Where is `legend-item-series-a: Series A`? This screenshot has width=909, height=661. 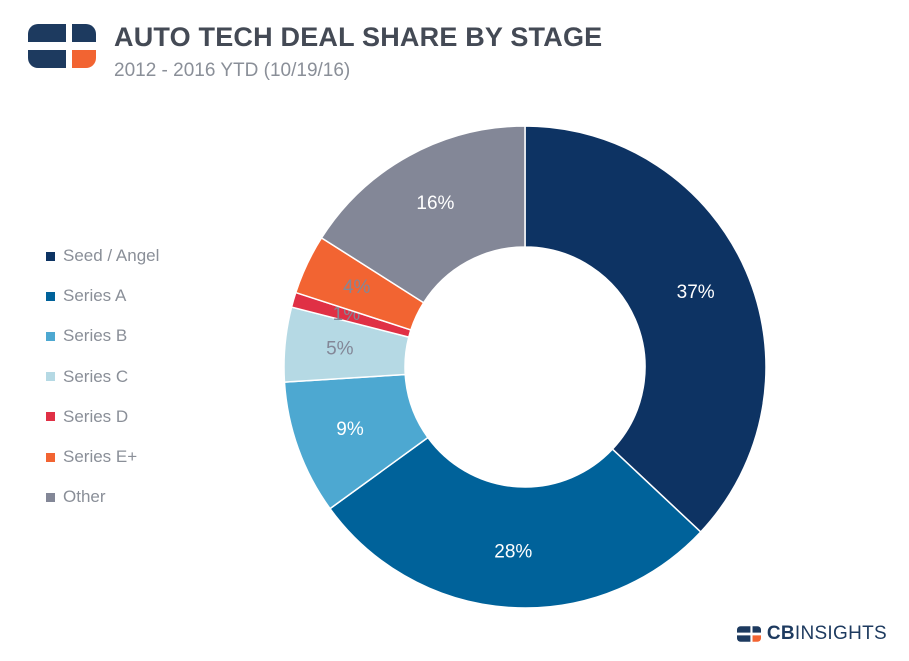 legend-item-series-a: Series A is located at coordinates (102, 296).